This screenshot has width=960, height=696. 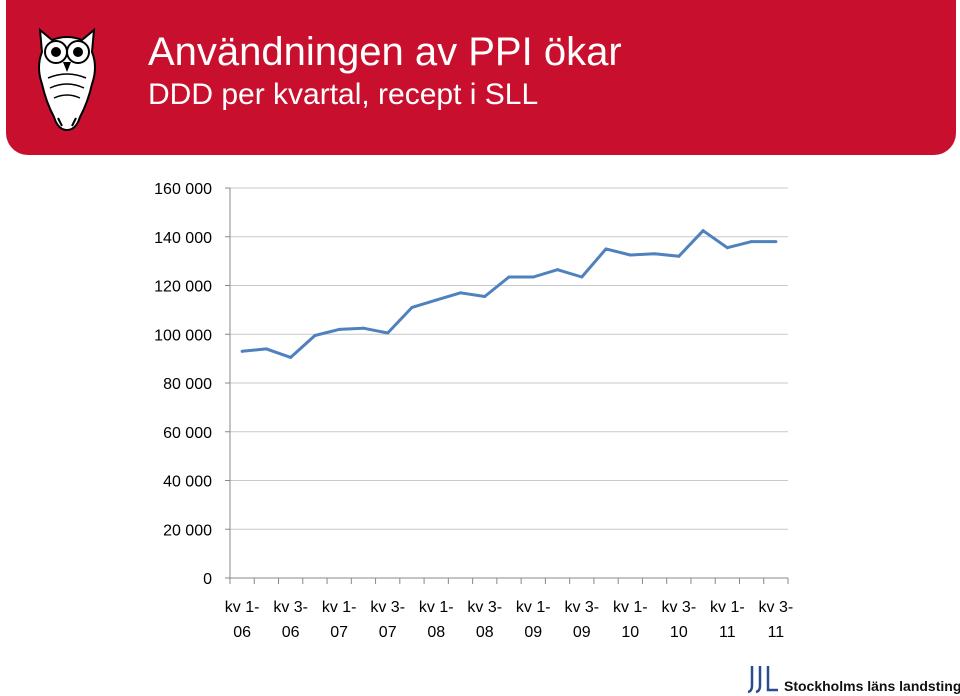 I want to click on y-tick-label: 40 000, so click(x=187, y=482).